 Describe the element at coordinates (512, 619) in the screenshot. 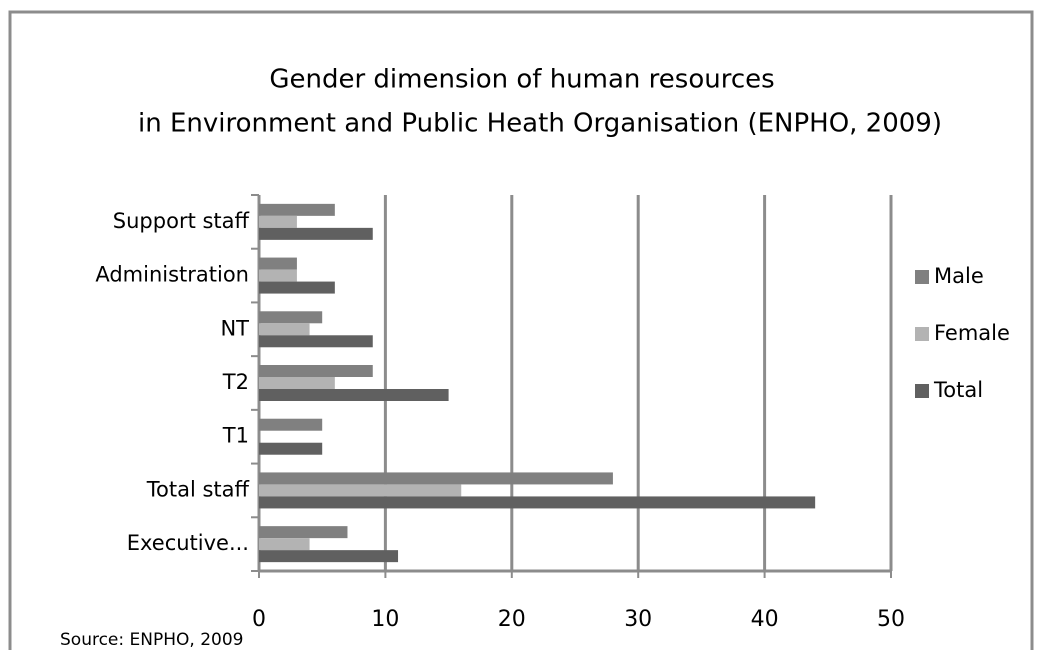

I see `x-tick-label: 20` at that location.